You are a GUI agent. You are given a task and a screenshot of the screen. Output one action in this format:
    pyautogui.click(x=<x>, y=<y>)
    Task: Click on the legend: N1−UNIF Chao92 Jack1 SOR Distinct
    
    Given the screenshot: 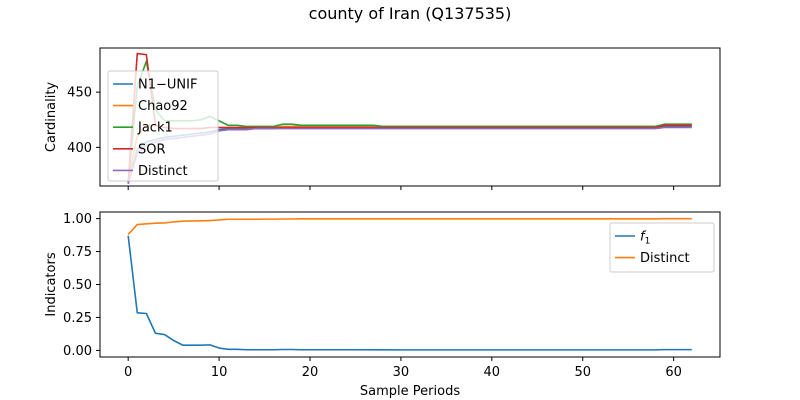 What is the action you would take?
    pyautogui.click(x=163, y=126)
    